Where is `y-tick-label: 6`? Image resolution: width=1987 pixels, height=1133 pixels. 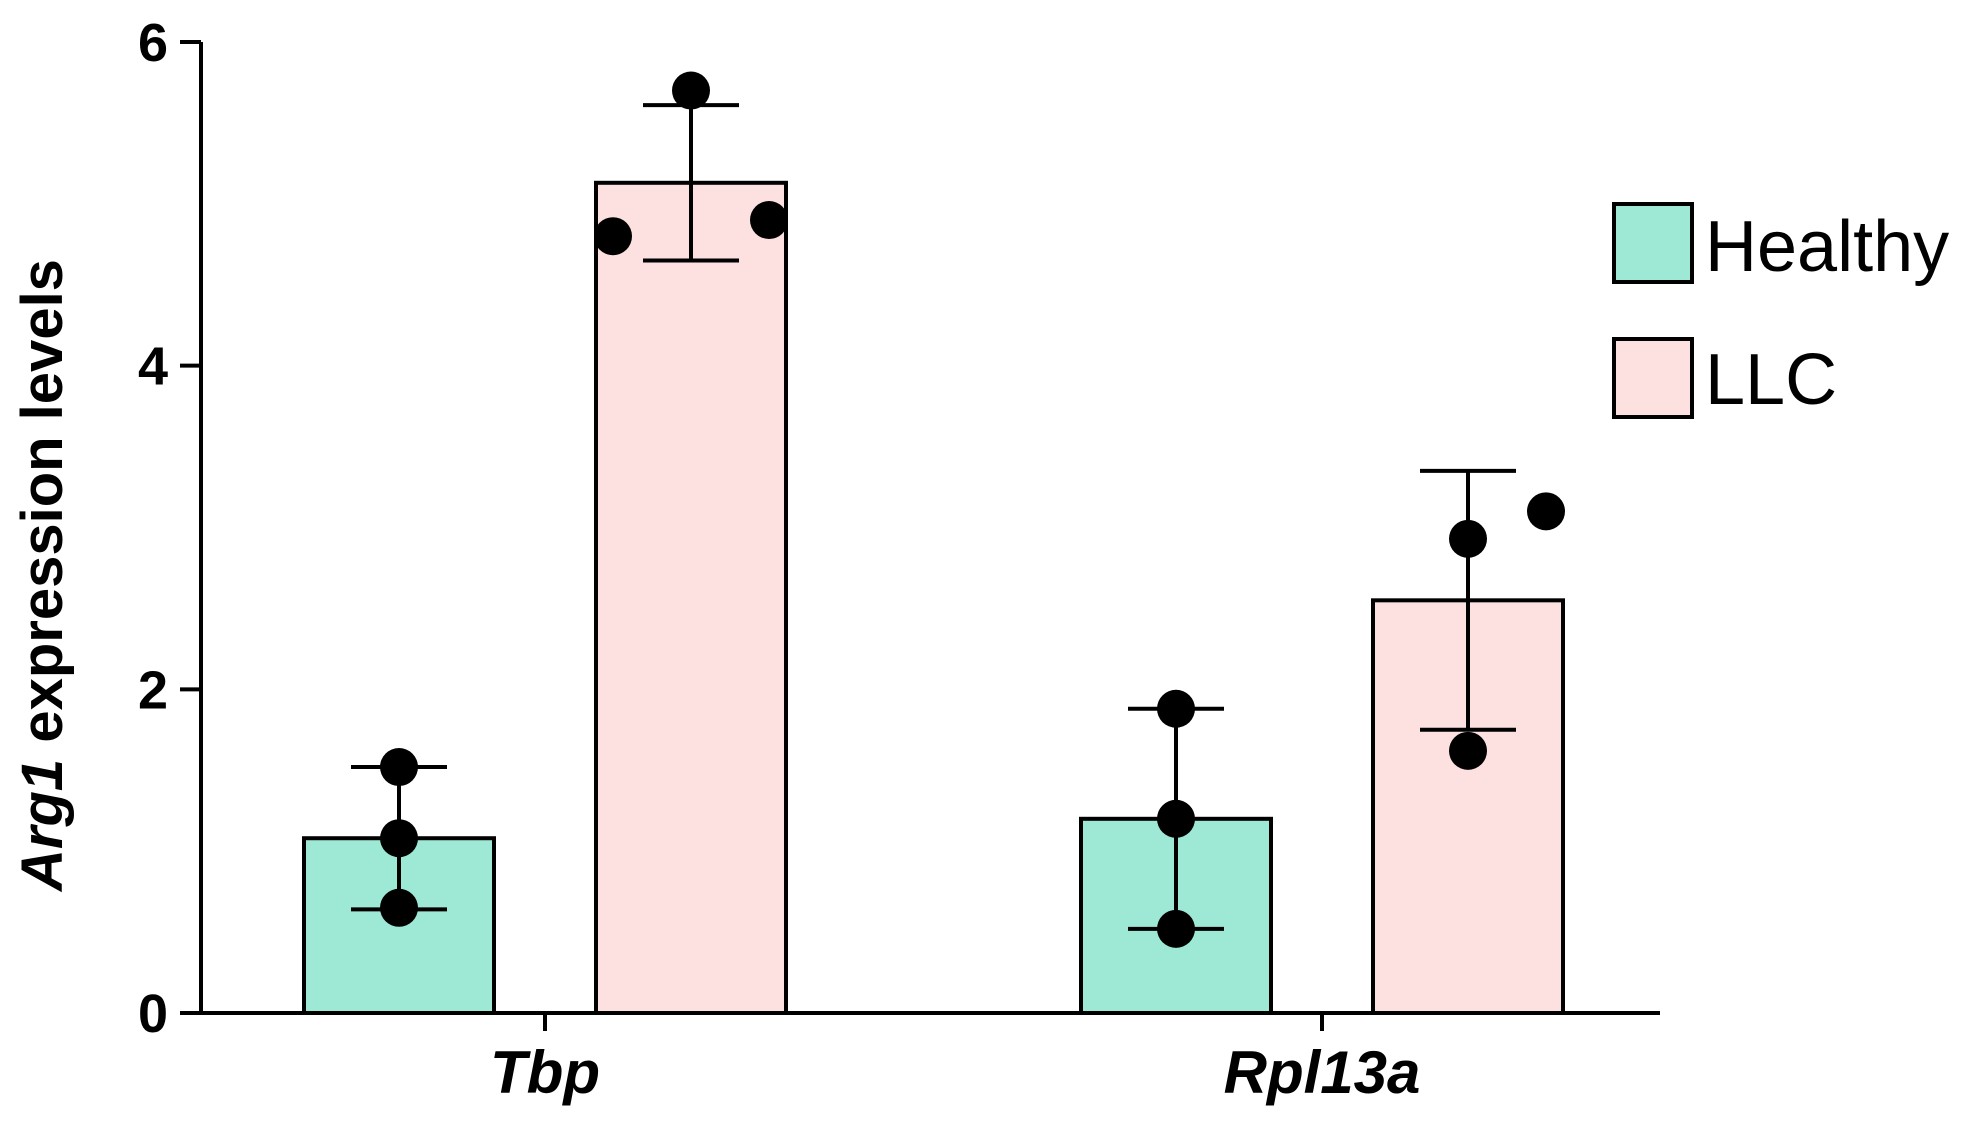 y-tick-label: 6 is located at coordinates (153, 43).